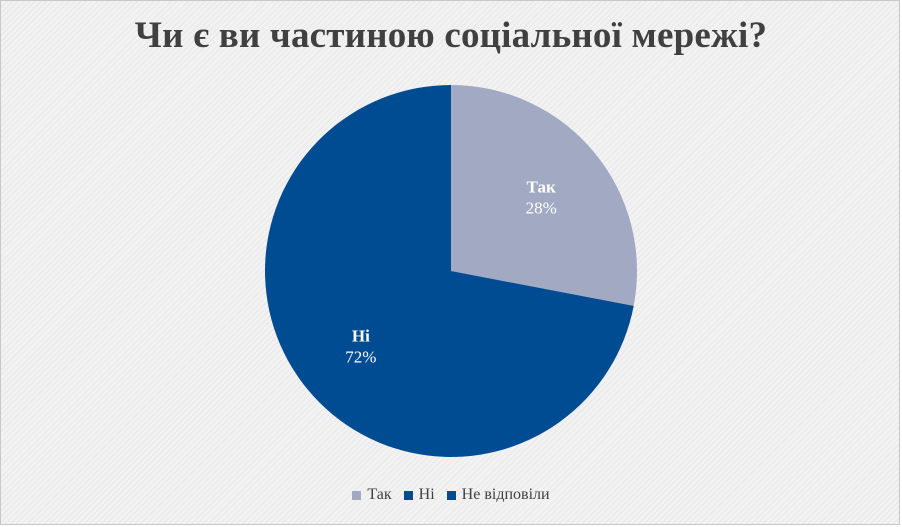  Describe the element at coordinates (426, 494) in the screenshot. I see `legend-label-ni: Ні` at that location.